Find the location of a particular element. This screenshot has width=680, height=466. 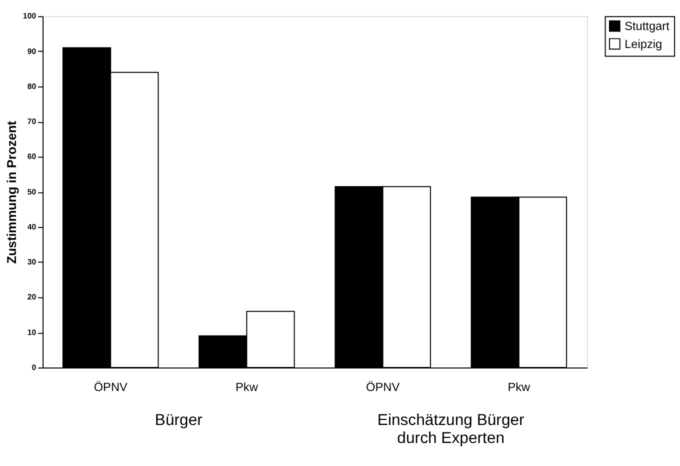

text: Einschätzung Bürger durch Experten is located at coordinates (451, 429).